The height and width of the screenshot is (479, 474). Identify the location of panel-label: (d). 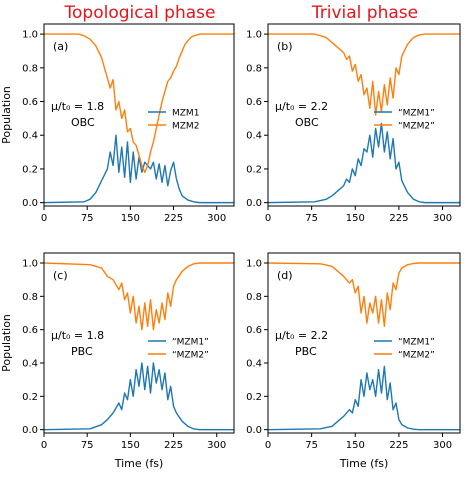
(285, 275).